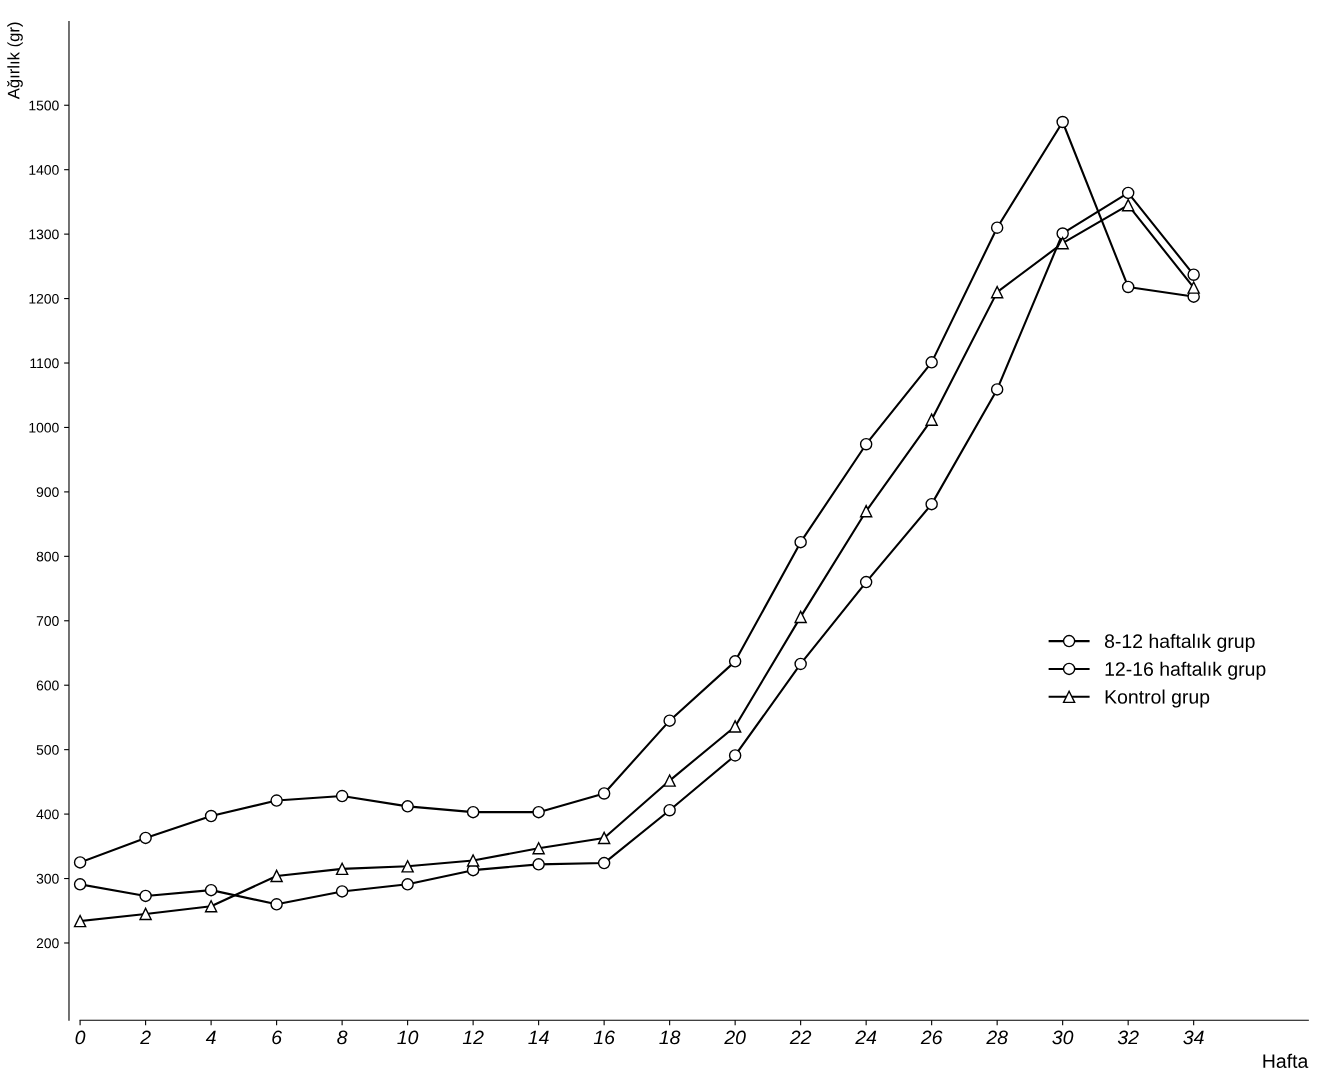 Image resolution: width=1335 pixels, height=1074 pixels. What do you see at coordinates (604, 1037) in the screenshot?
I see `x-tick-label: 16` at bounding box center [604, 1037].